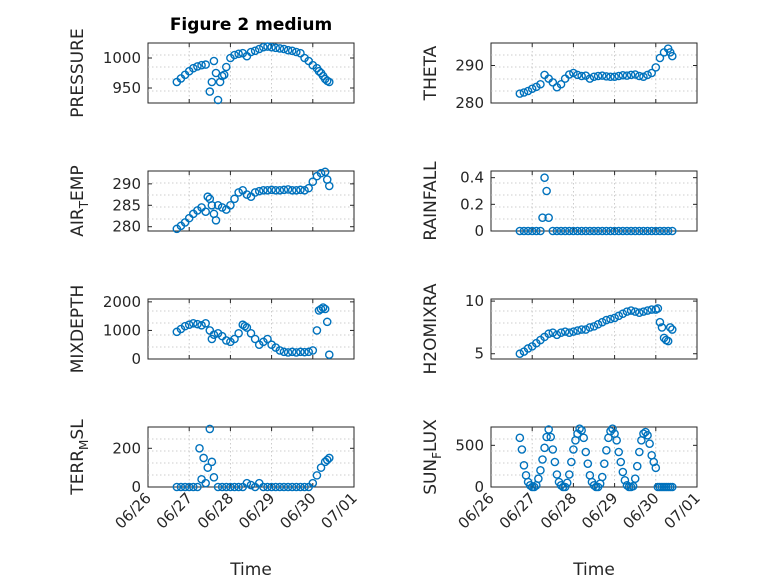 This screenshot has width=778, height=583. Describe the element at coordinates (250, 570) in the screenshot. I see `x-axis-label-left: Time` at that location.